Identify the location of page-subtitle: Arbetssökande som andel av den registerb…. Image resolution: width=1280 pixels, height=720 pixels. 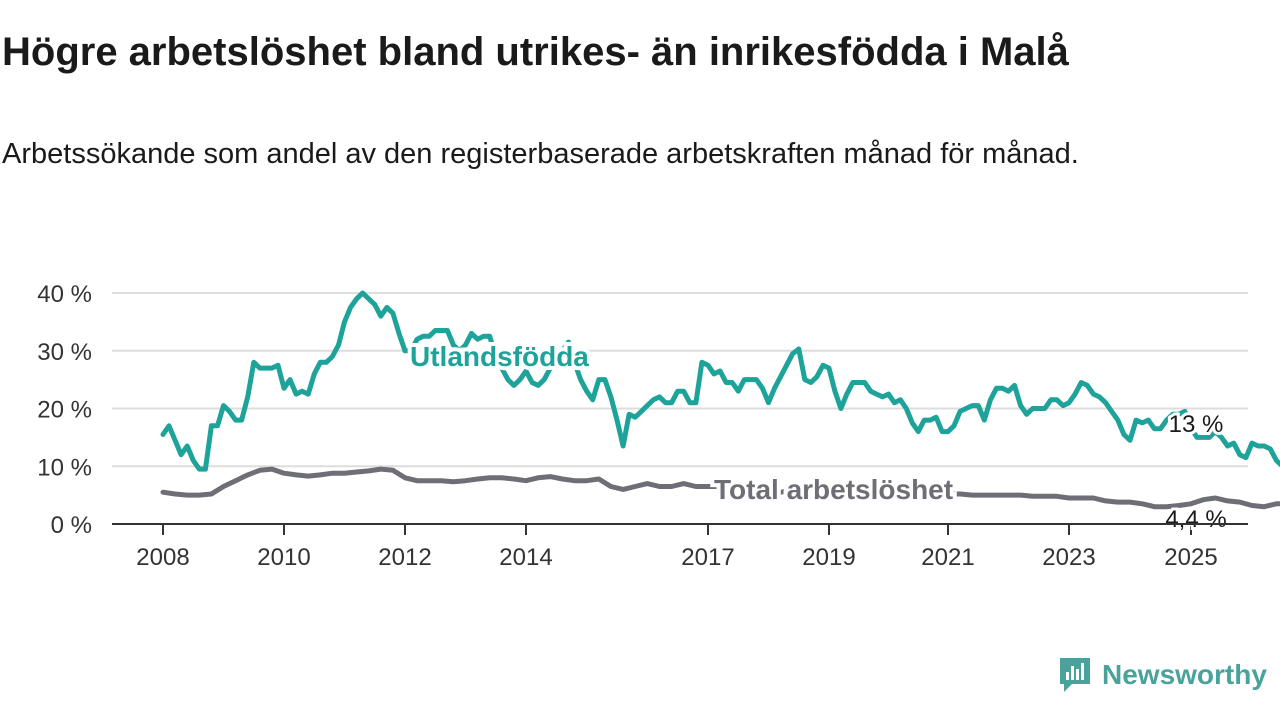
(540, 154).